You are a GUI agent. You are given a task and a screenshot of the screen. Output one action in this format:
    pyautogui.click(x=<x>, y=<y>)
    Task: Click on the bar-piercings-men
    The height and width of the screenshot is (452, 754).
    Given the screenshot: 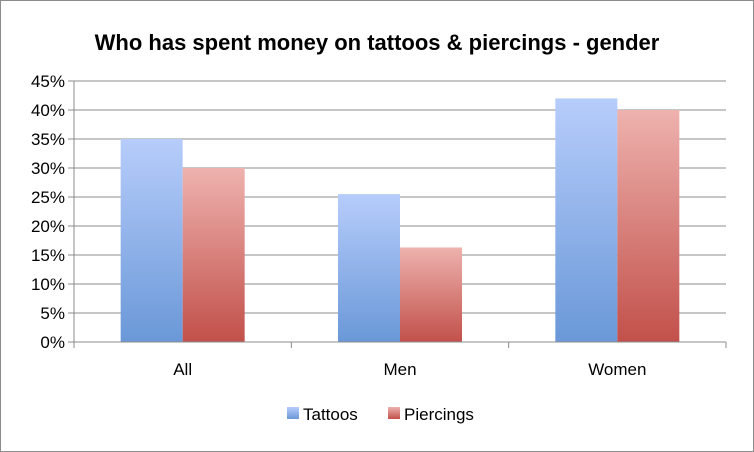 What is the action you would take?
    pyautogui.click(x=431, y=294)
    